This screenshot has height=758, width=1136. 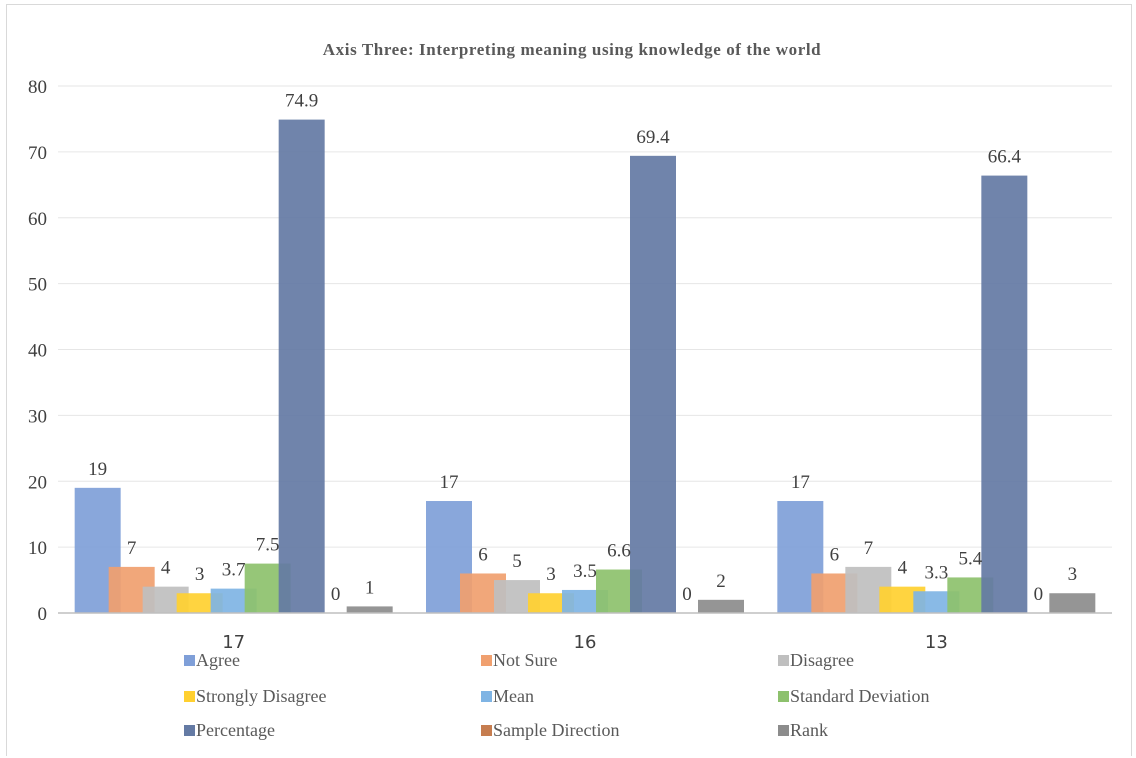 What do you see at coordinates (234, 570) in the screenshot?
I see `data-label: 3.7` at bounding box center [234, 570].